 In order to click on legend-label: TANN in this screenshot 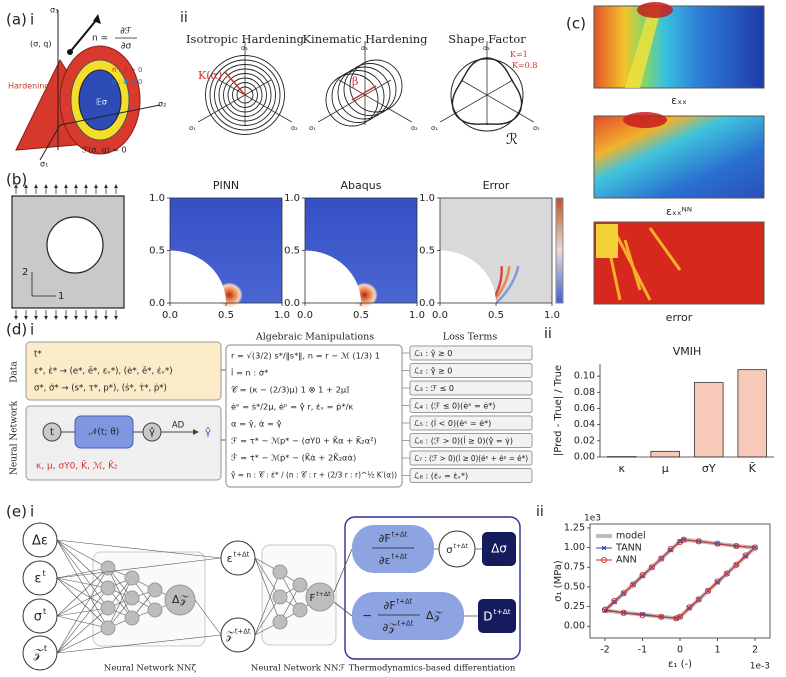, I will do `click(628, 548)`.